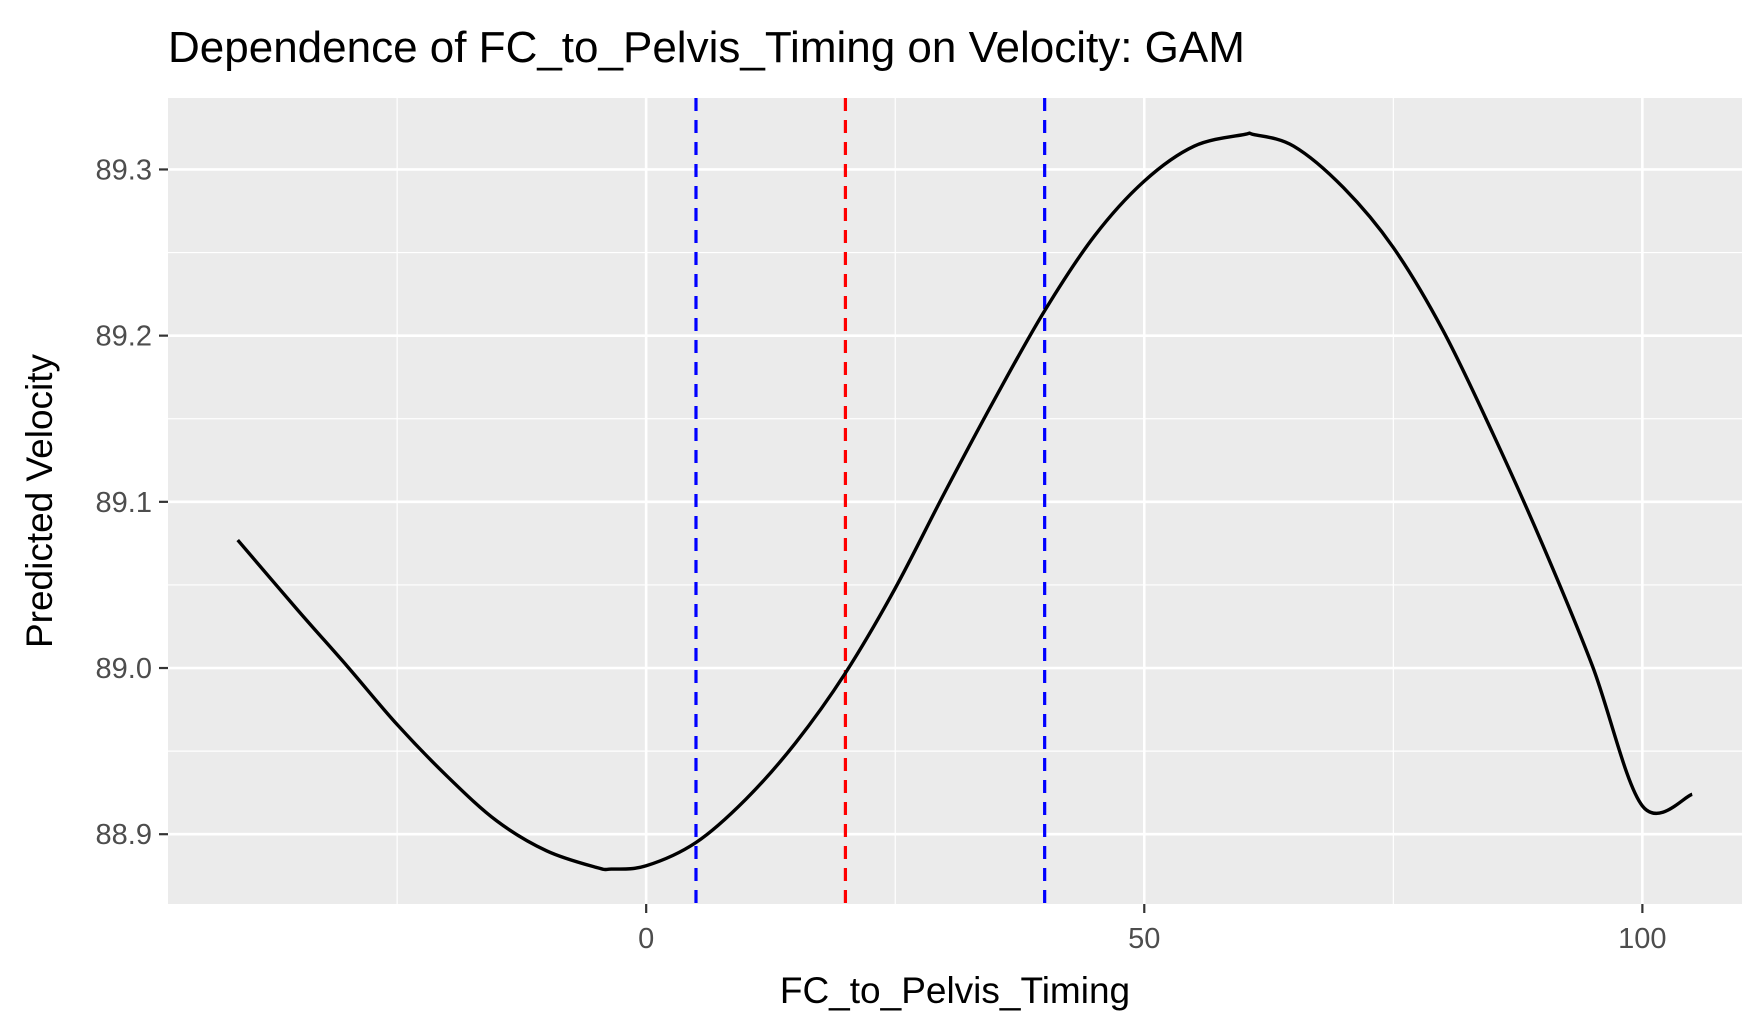 This screenshot has width=1762, height=1032. Describe the element at coordinates (124, 669) in the screenshot. I see `y-tick-label: 89.0` at that location.